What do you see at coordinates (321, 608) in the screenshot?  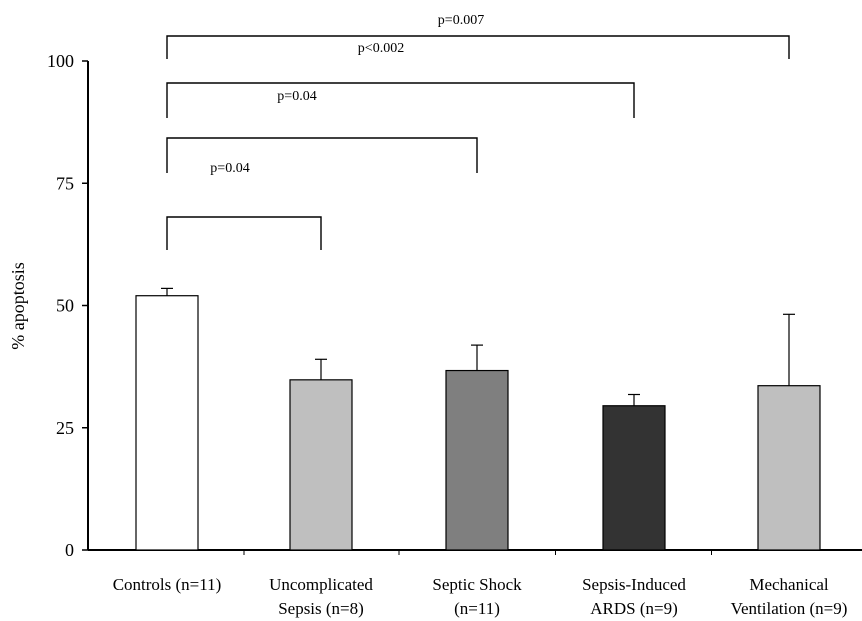 I see `x-tick-label-line: Sepsis (n=8)` at bounding box center [321, 608].